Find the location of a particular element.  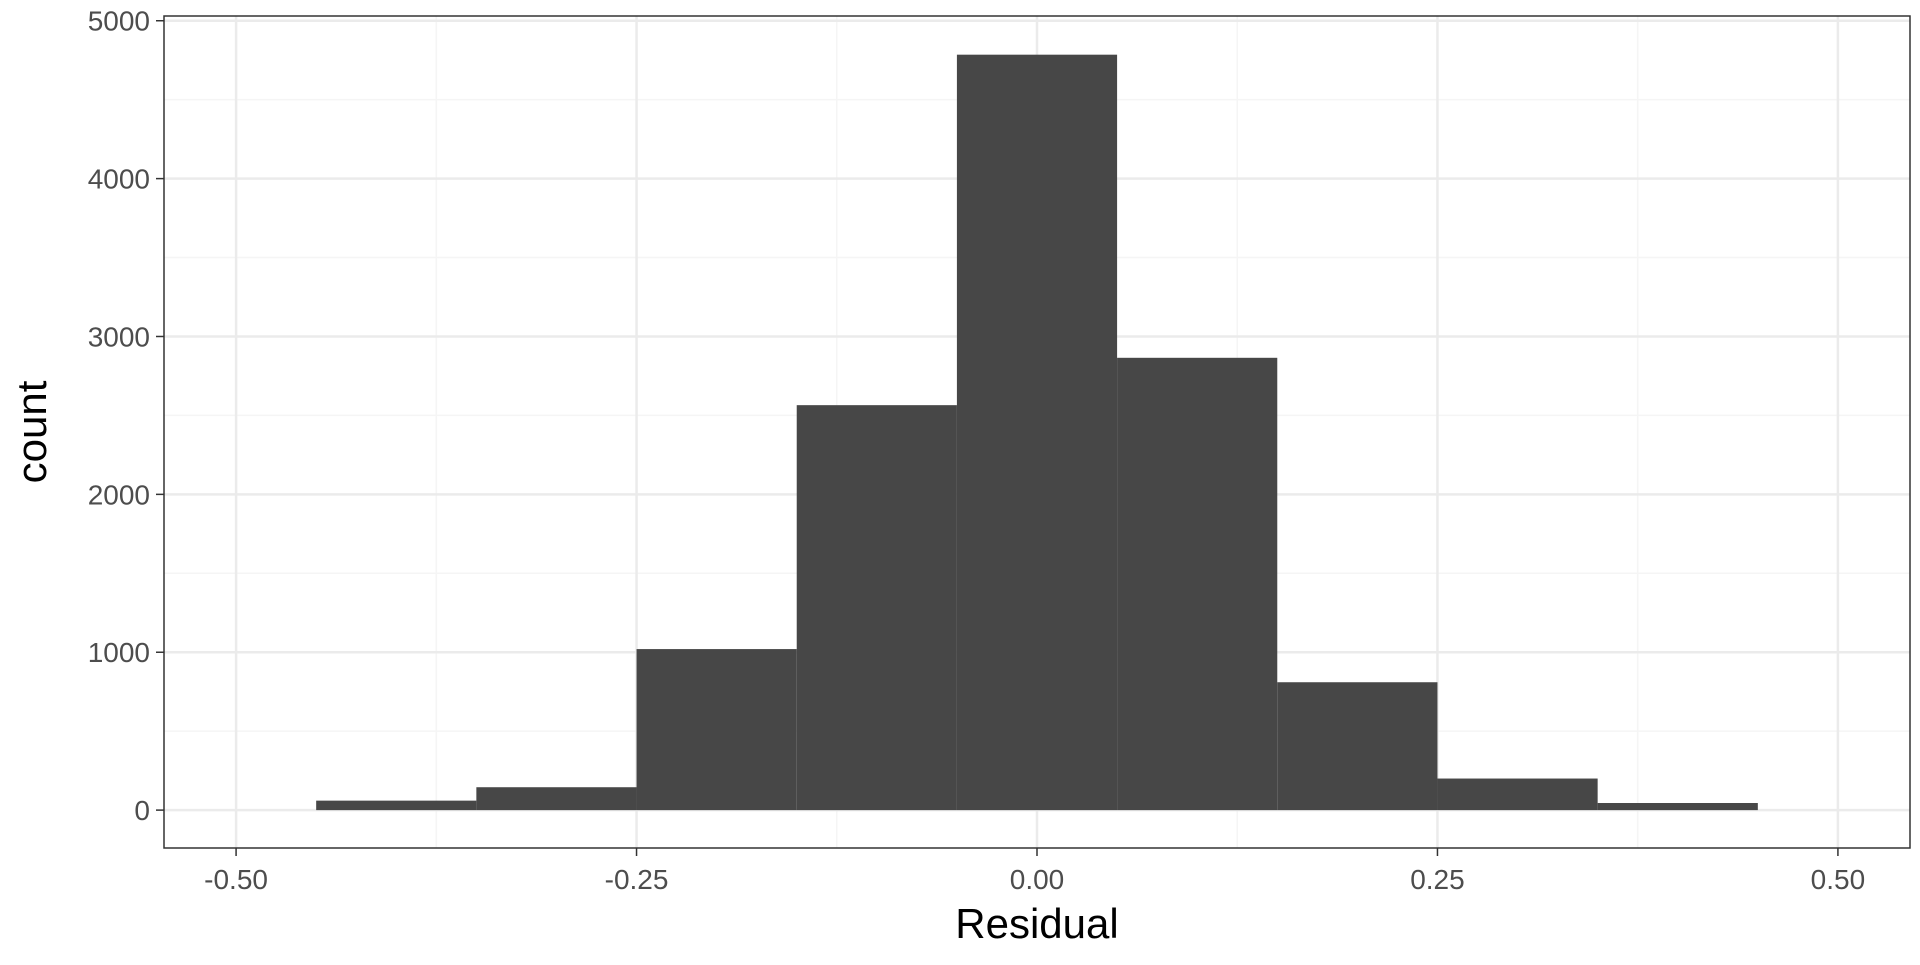

y-tick-label: 0 is located at coordinates (142, 810).